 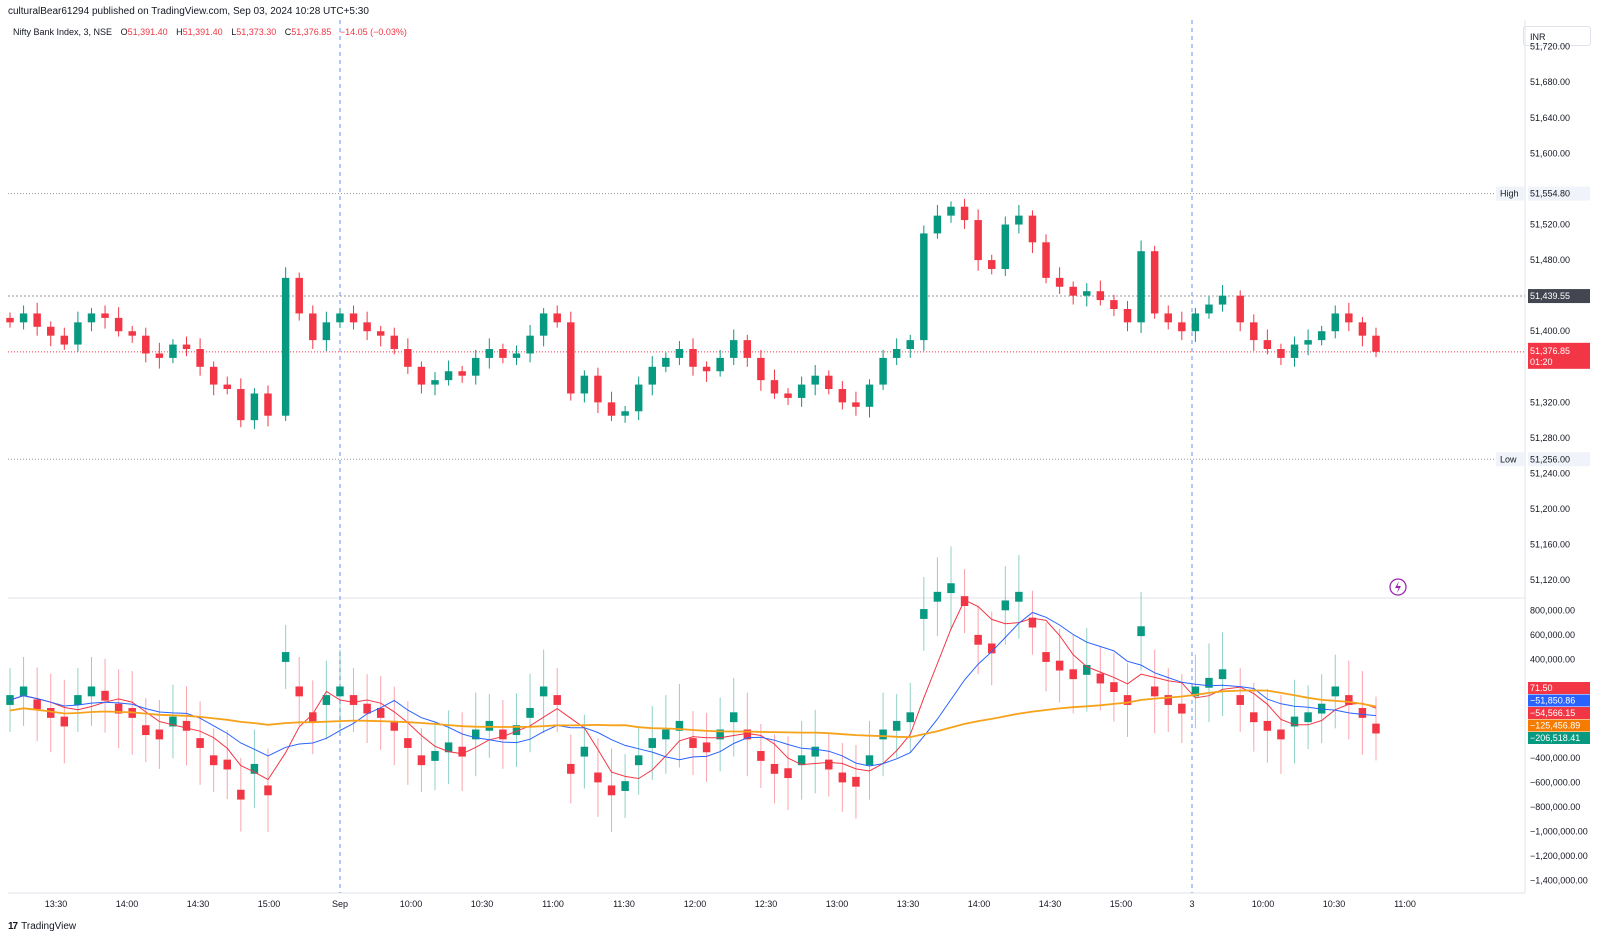 What do you see at coordinates (49, 926) in the screenshot?
I see `tradingview-brand-text: TradingView` at bounding box center [49, 926].